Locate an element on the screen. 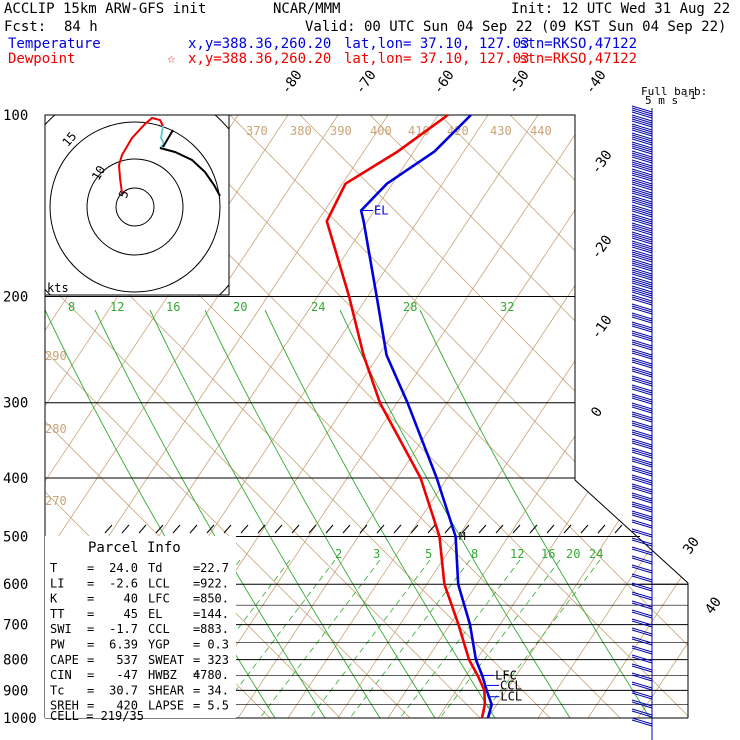 This screenshot has width=740, height=740. parcel-key: CAPE is located at coordinates (64, 660).